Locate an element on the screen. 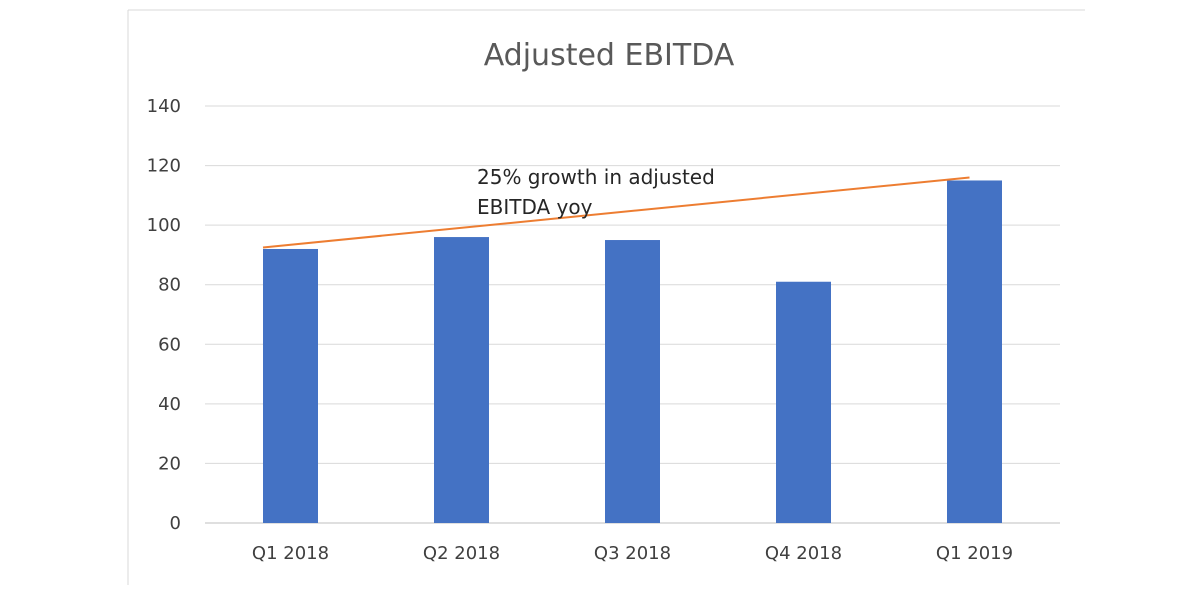 The width and height of the screenshot is (1202, 599). y-tick-label: 80 is located at coordinates (169, 285).